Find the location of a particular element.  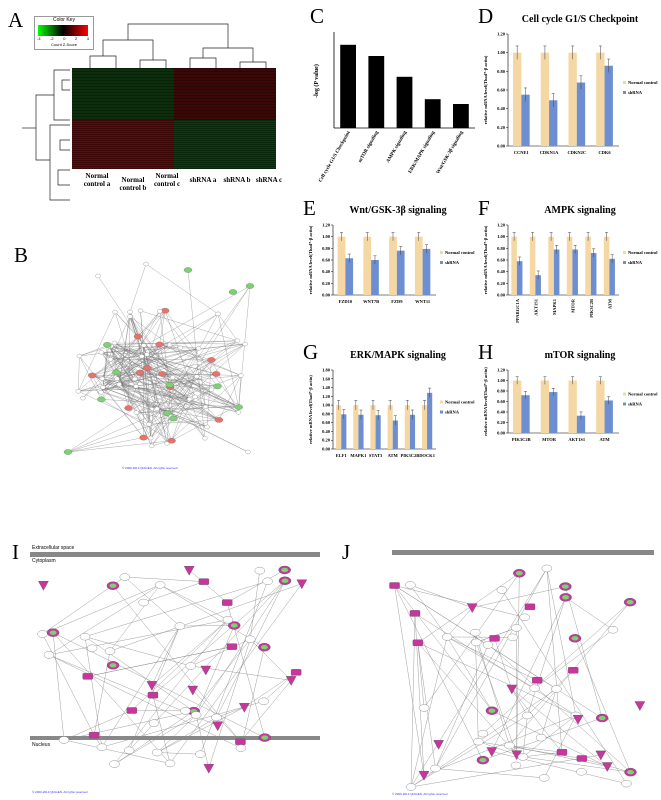

nuclear-membrane-bar is located at coordinates (175, 738).